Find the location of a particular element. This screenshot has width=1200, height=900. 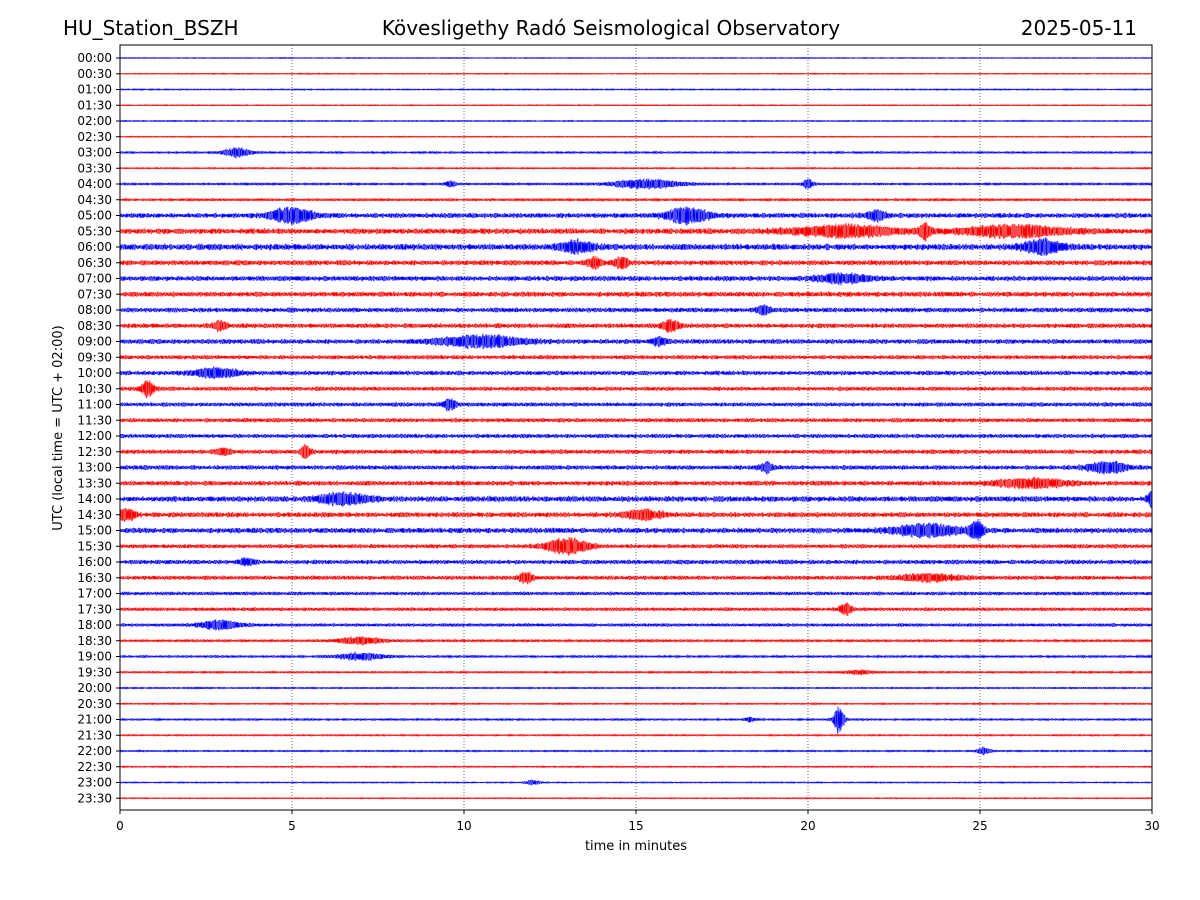

y-tick-label: 01:00 is located at coordinates (94, 90).